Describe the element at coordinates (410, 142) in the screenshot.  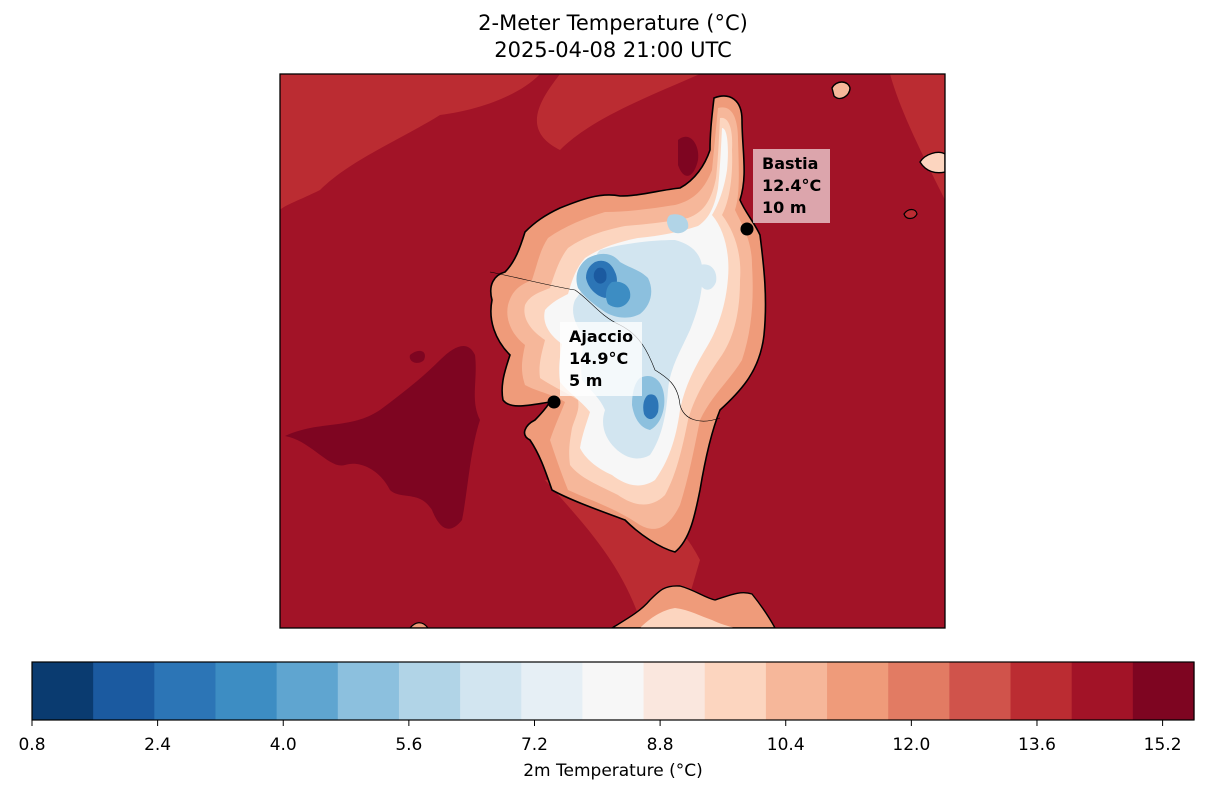
I see `sea-band-north` at that location.